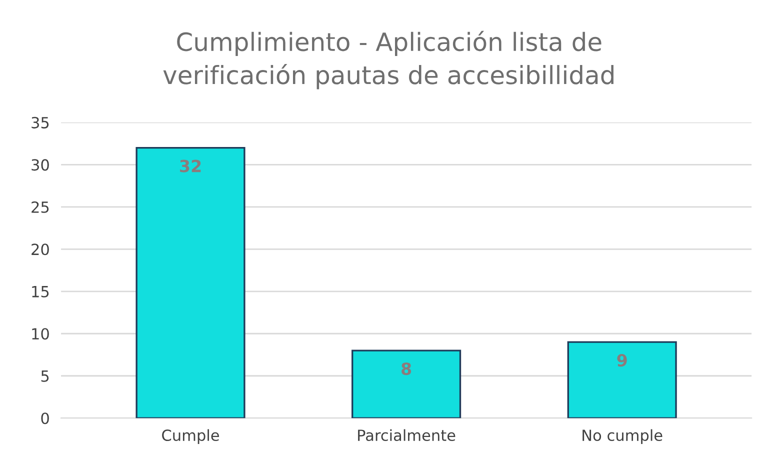  What do you see at coordinates (40, 292) in the screenshot?
I see `y-tick-label: 15` at bounding box center [40, 292].